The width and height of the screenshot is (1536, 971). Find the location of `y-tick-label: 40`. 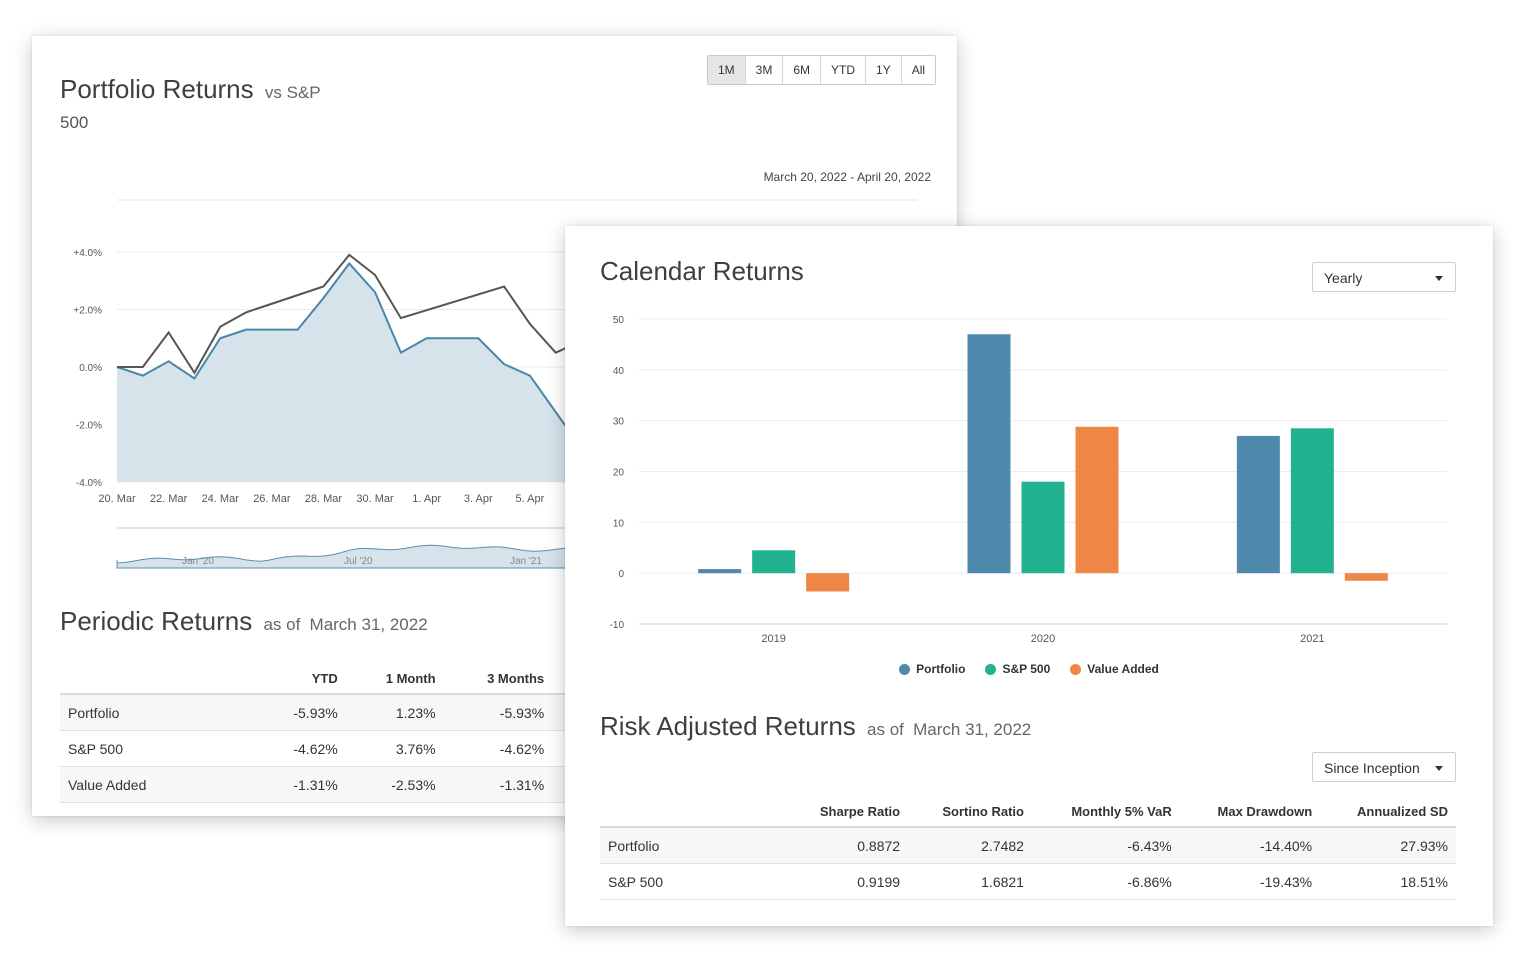

y-tick-label: 40 is located at coordinates (619, 371).